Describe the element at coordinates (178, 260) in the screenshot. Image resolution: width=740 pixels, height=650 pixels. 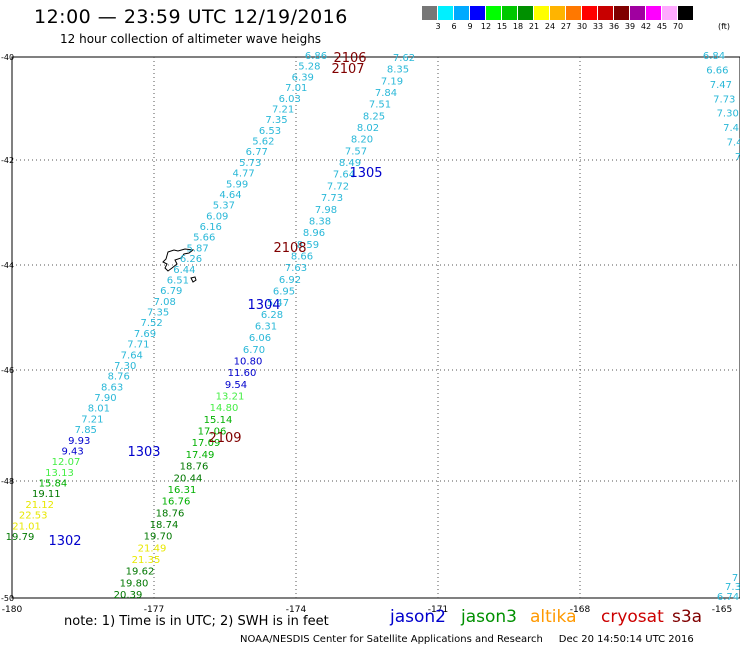
I see `island-shape` at that location.